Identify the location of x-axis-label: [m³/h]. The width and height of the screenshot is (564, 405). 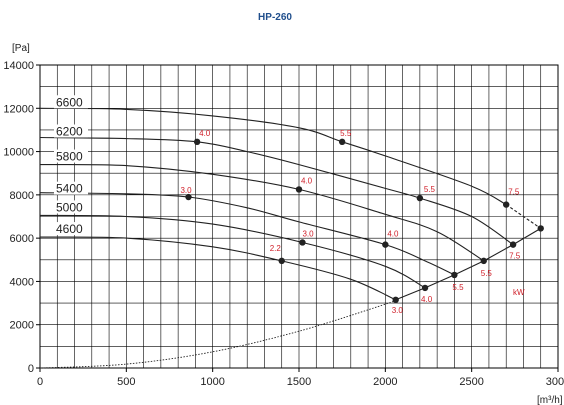
(550, 400).